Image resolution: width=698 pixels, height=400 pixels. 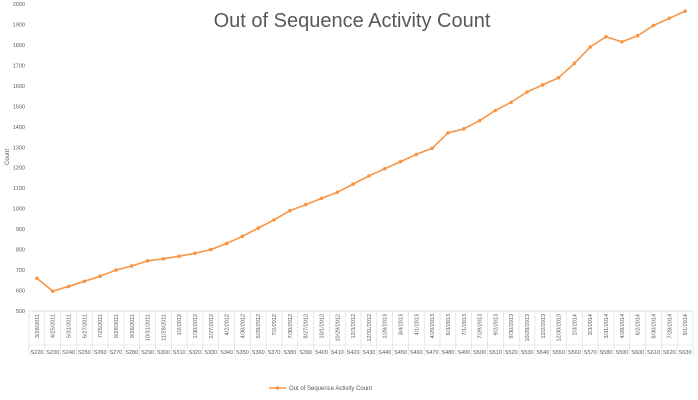 I want to click on legend-point-marker, so click(x=277, y=388).